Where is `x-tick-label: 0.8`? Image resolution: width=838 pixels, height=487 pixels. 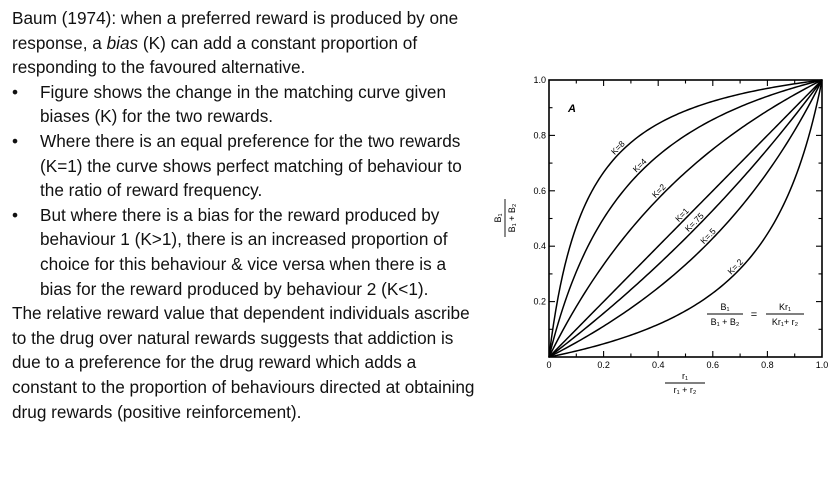
x-tick-label: 0.8 is located at coordinates (767, 365).